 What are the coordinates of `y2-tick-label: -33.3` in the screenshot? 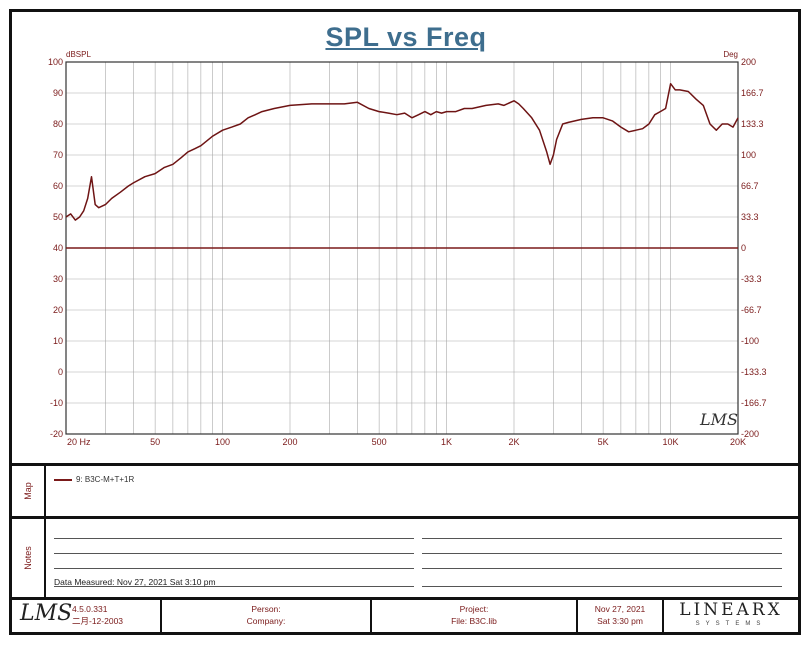 It's located at (751, 279).